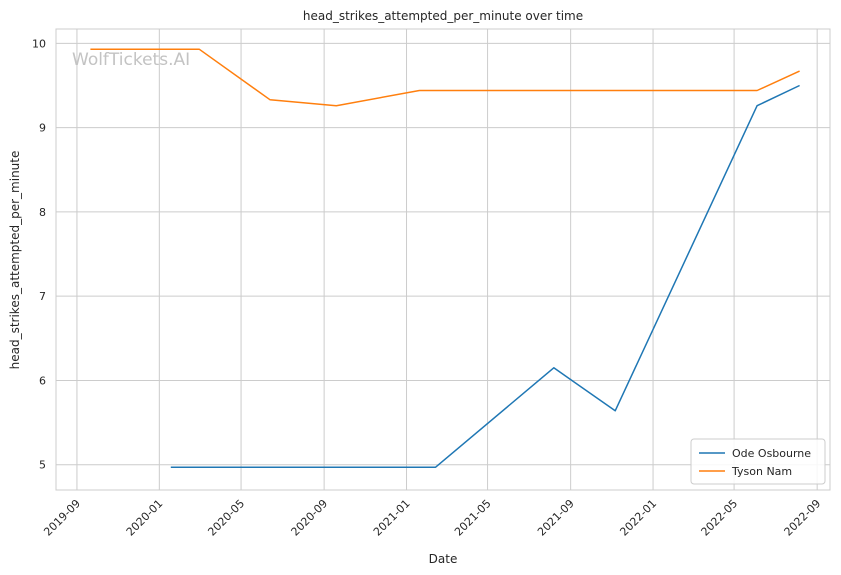  I want to click on x-tick-label: 2022-05, so click(720, 518).